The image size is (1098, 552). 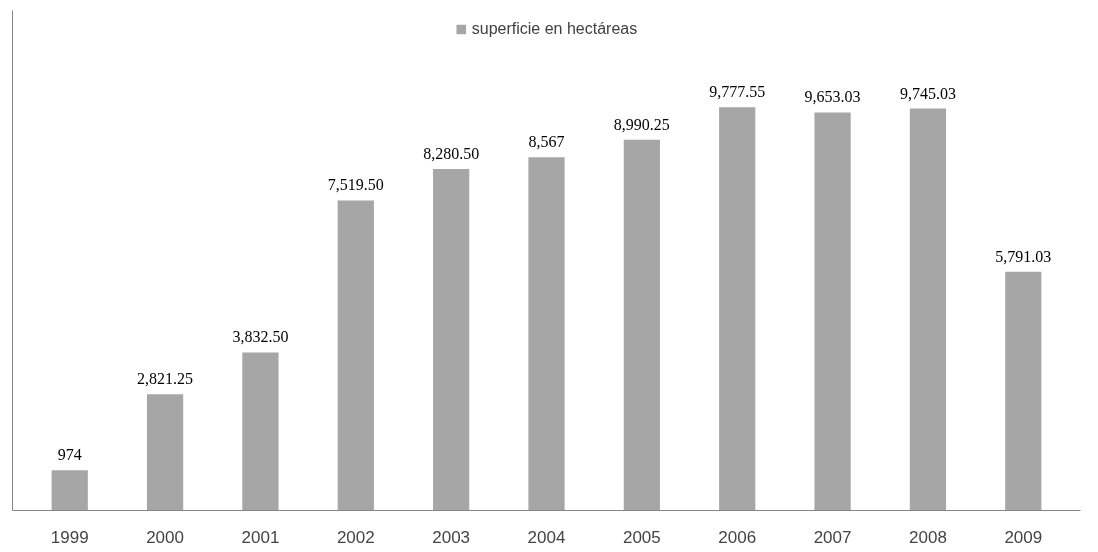 I want to click on data-label: 2,821.25, so click(x=165, y=379).